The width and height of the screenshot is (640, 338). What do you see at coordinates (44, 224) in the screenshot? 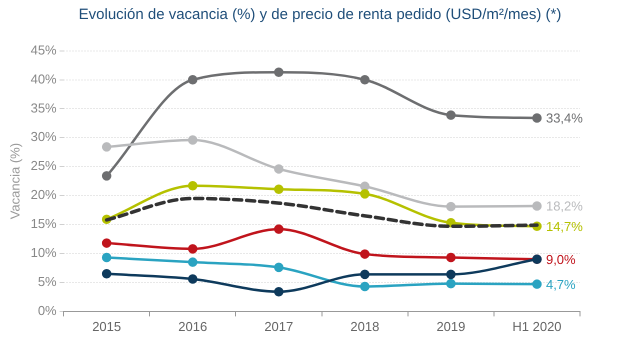
I see `y-tick-label: 15%` at bounding box center [44, 224].